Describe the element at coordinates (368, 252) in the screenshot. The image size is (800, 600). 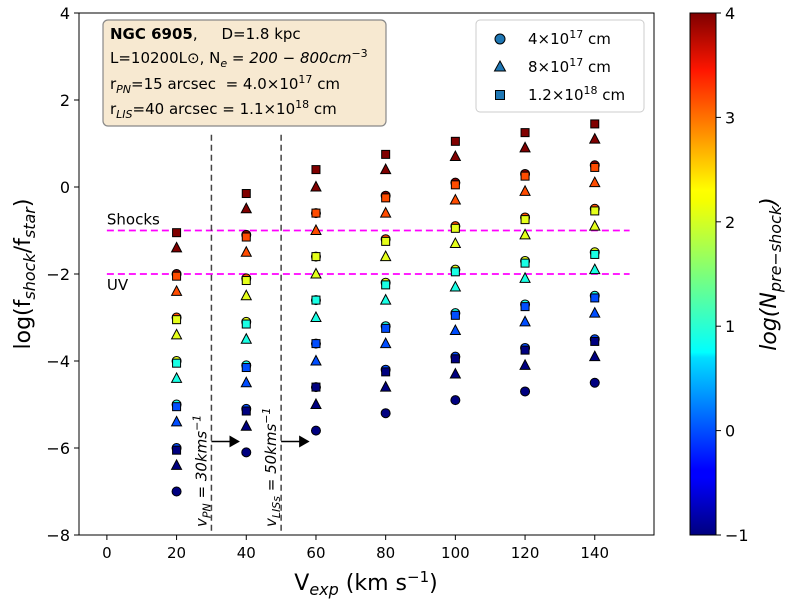
I see `reference-hlines: Shocks UV` at that location.